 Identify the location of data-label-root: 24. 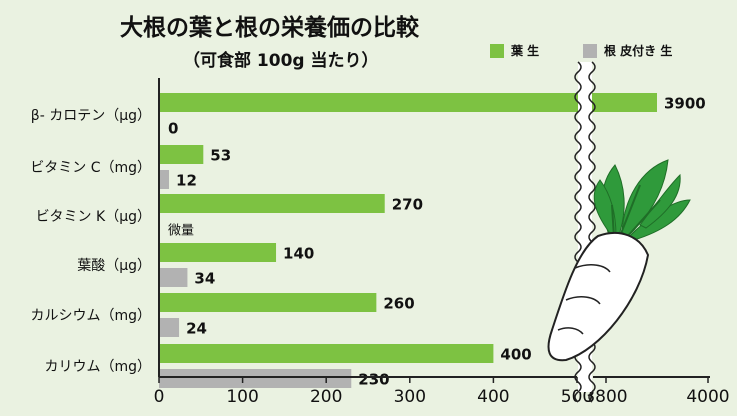
(196, 329).